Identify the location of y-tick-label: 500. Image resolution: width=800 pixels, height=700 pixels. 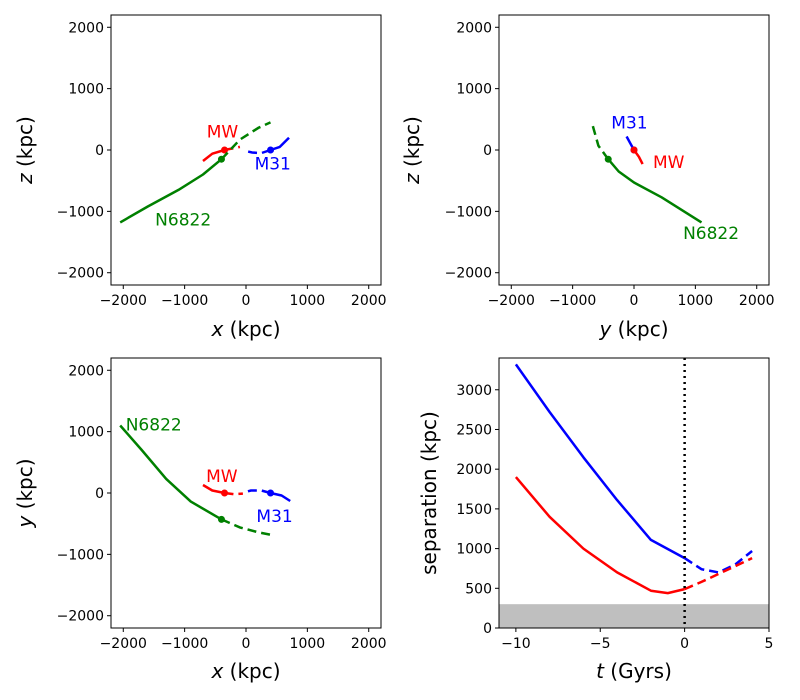
(478, 589).